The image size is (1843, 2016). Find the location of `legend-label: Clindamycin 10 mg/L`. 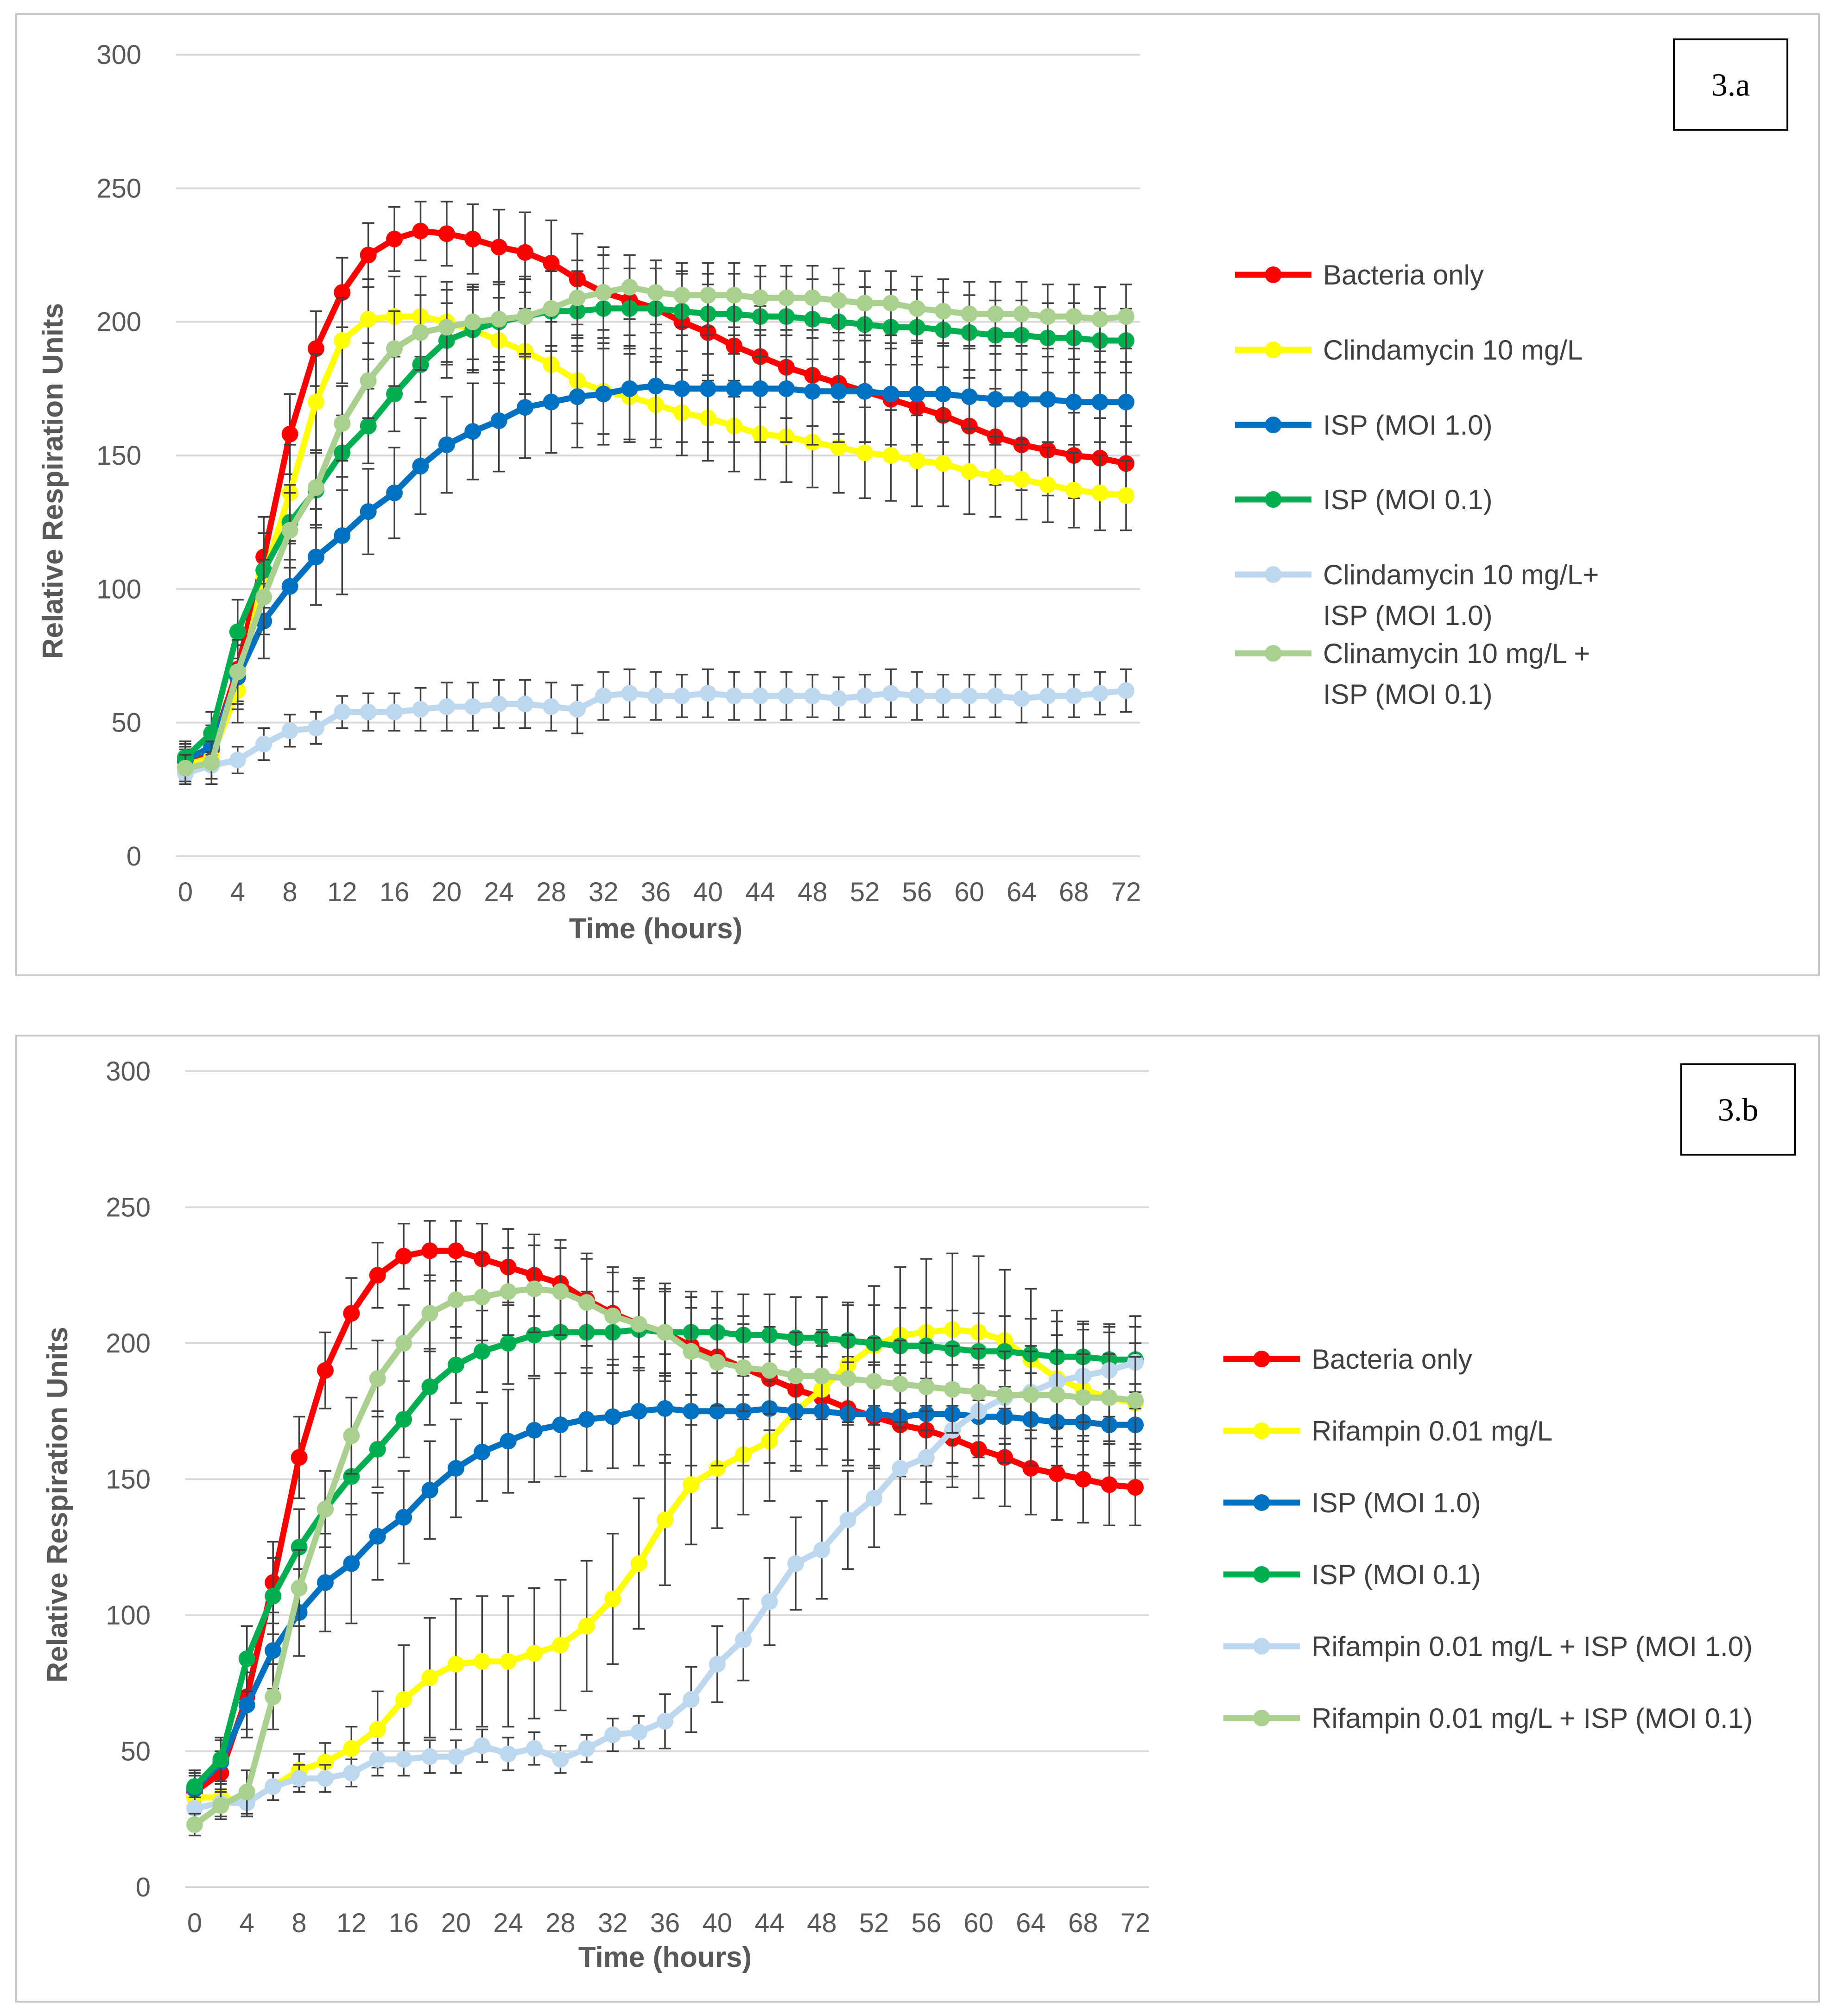

legend-label: Clindamycin 10 mg/L is located at coordinates (1453, 350).